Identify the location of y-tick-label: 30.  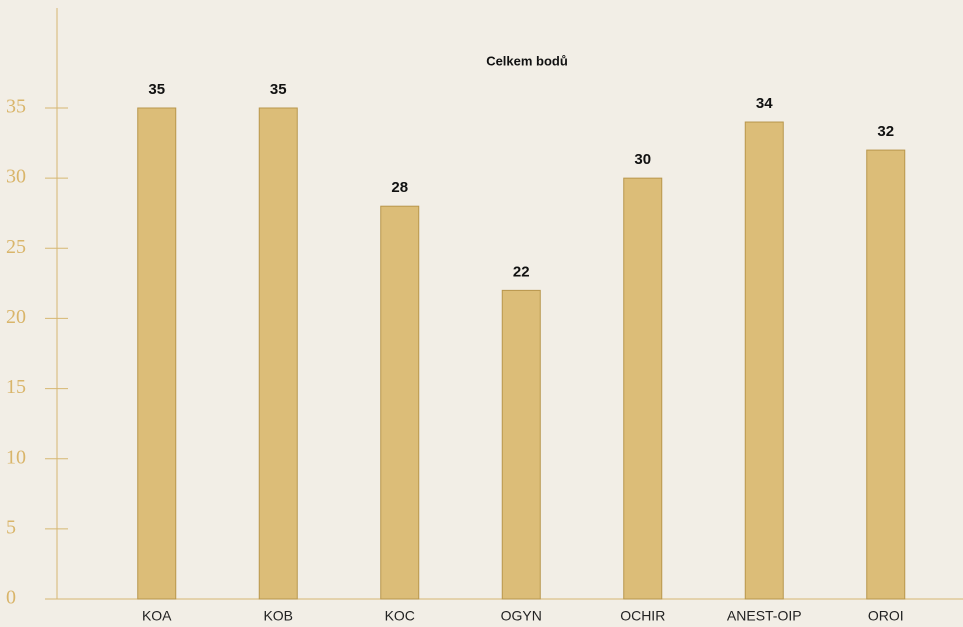
(16, 177).